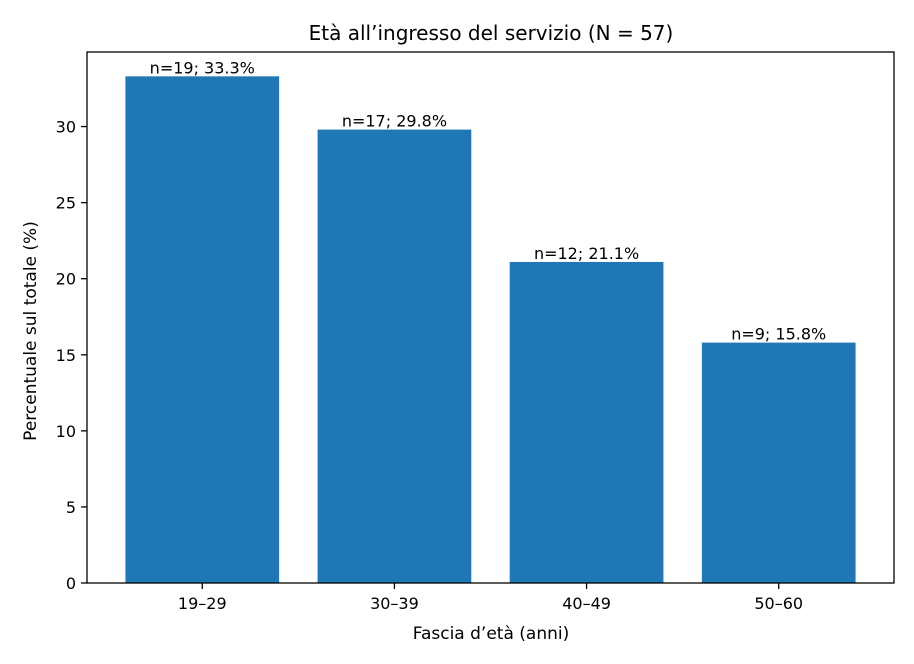 This screenshot has width=914, height=664. Describe the element at coordinates (66, 127) in the screenshot. I see `y-tick-label: 30` at that location.